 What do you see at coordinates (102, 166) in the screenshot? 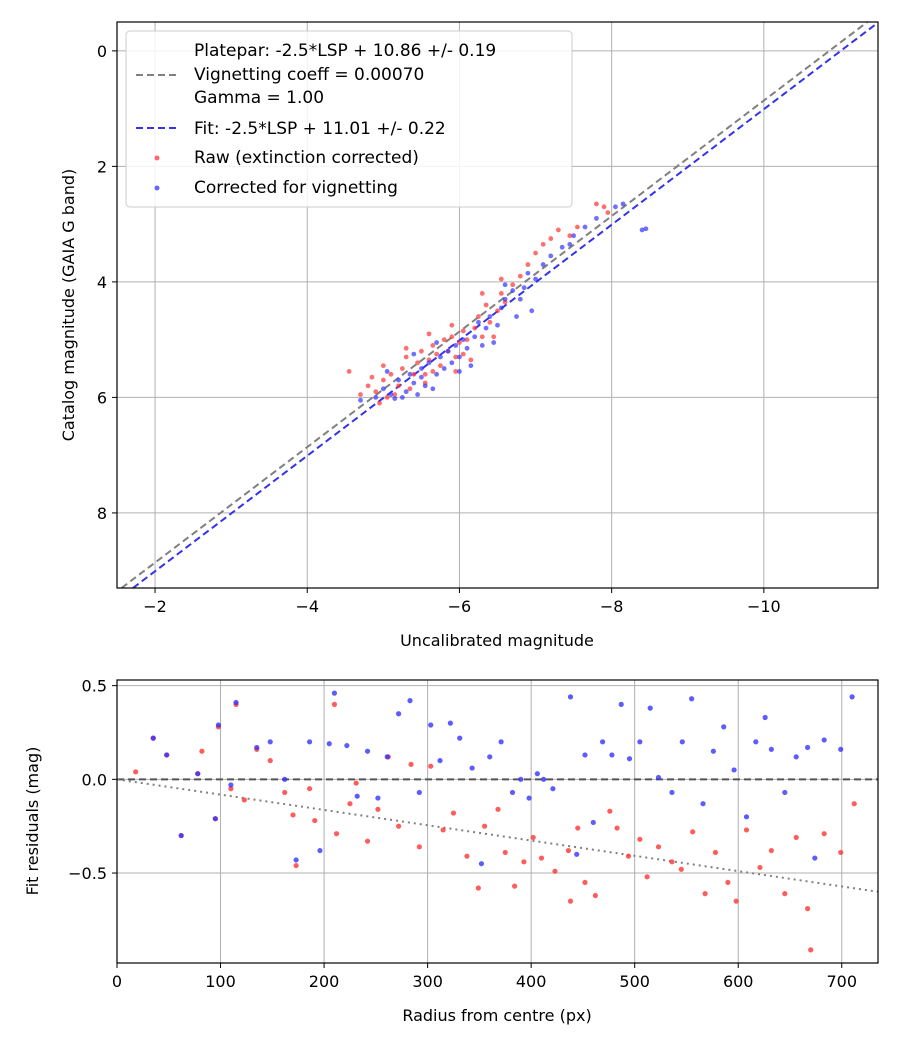
I see `top-y-tick-label: 2` at bounding box center [102, 166].